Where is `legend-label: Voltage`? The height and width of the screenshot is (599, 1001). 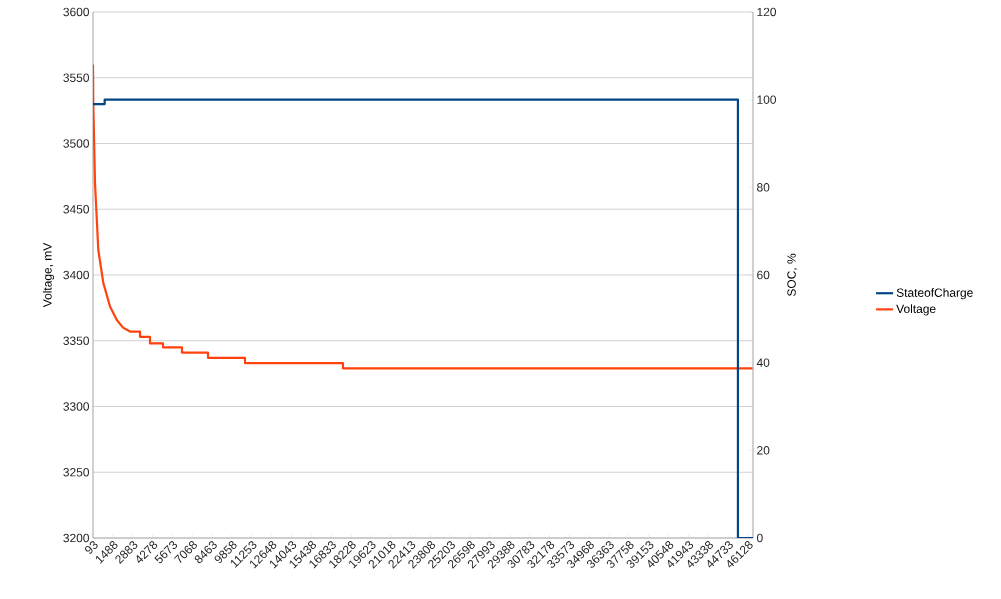 legend-label: Voltage is located at coordinates (916, 310).